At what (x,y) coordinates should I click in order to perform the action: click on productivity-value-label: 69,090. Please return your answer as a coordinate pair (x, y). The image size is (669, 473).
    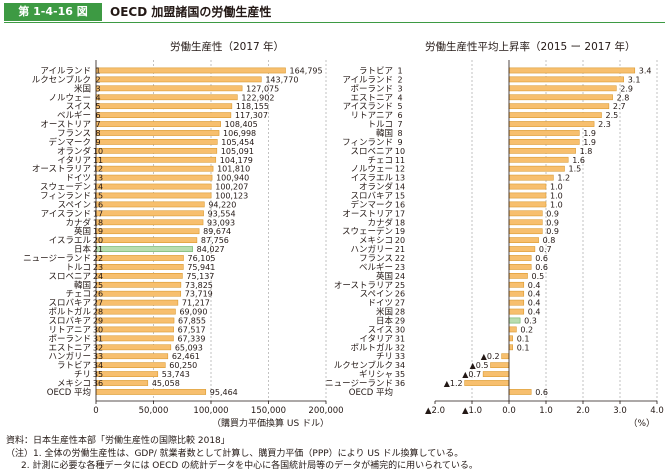
    Looking at the image, I should click on (193, 312).